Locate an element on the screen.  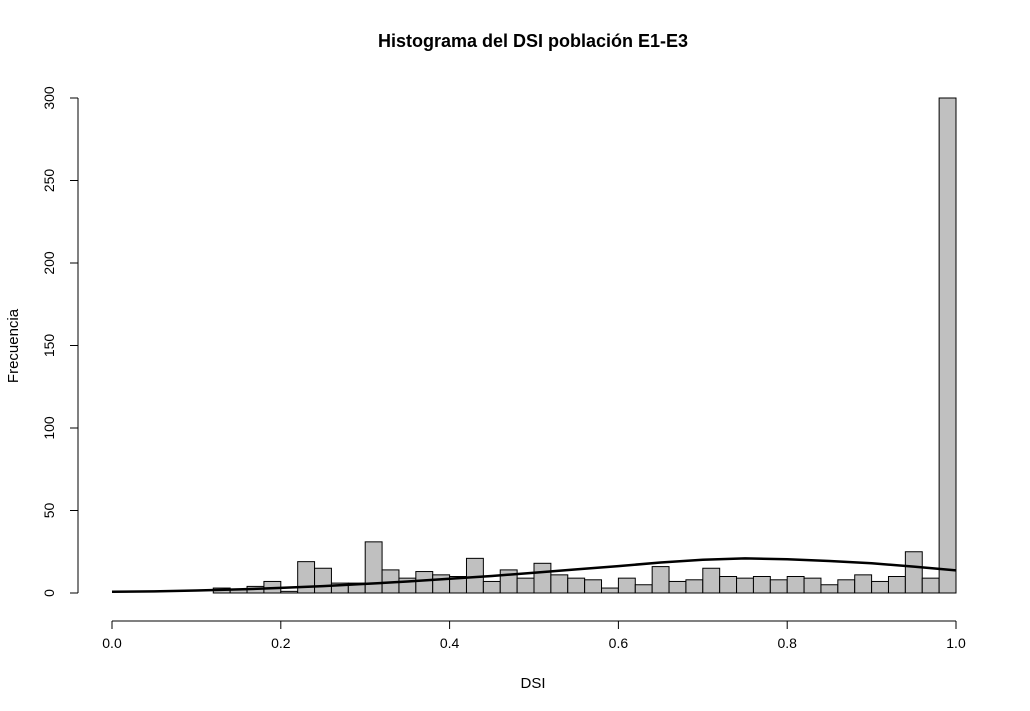
density-curve-group is located at coordinates (534, 575).